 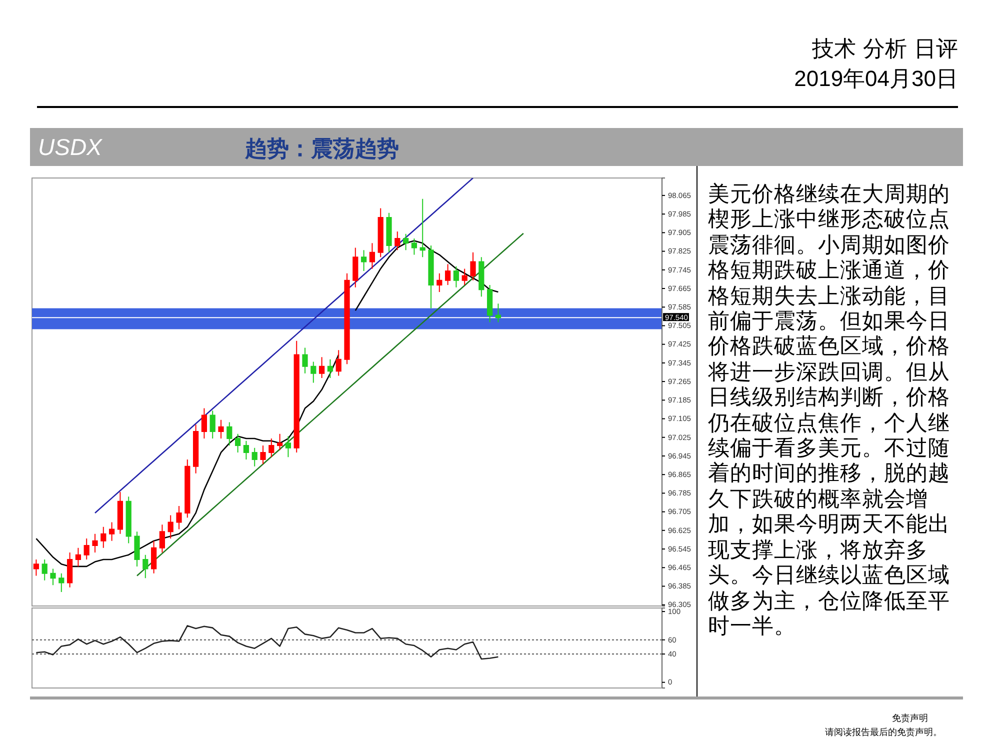 I want to click on text: 美元价格继续在大周期的楔形上涨中继形态破位点震荡徘徊。小周期如图价格短期跌破上涨通道，价格短期失去上涨动能，目前偏于震荡。但如果今日价格跌破蓝色区域，价格将进一步深跌回调。但从日线级别结构判断，价格仍在破位点焦作，个人继续偏于看多美元。不过随着的时间的推移，脱的越久下跌破的概率就会增加，如果今明两天不能出现支撑上涨，将放弃多头。今日继续以蓝色区域做多为主，仓位降低至平时一半。, so click(x=829, y=410).